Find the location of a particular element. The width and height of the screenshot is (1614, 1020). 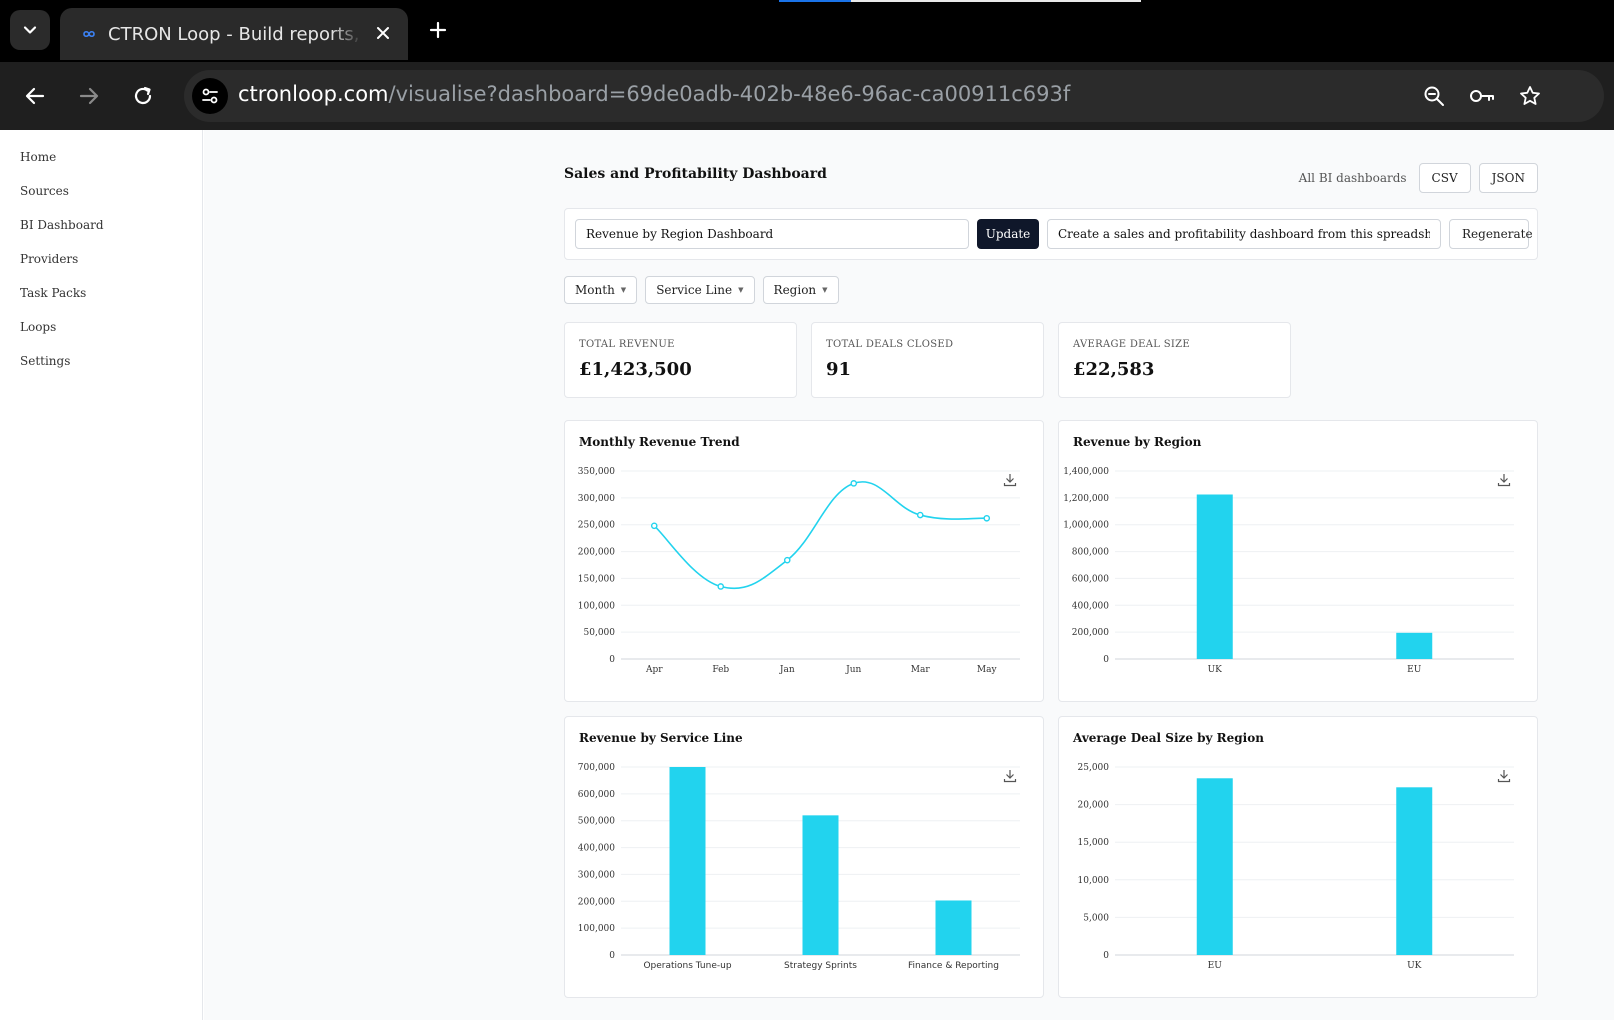

arrow-left-icon is located at coordinates (35, 96).